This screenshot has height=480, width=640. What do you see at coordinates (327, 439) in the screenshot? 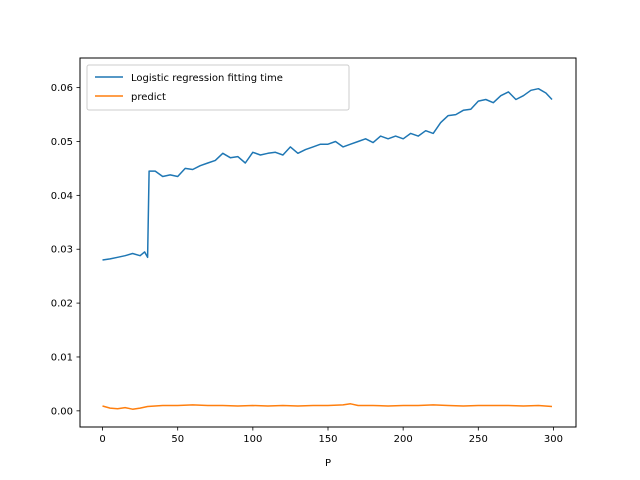
I see `x-tick-label: 150` at bounding box center [327, 439].